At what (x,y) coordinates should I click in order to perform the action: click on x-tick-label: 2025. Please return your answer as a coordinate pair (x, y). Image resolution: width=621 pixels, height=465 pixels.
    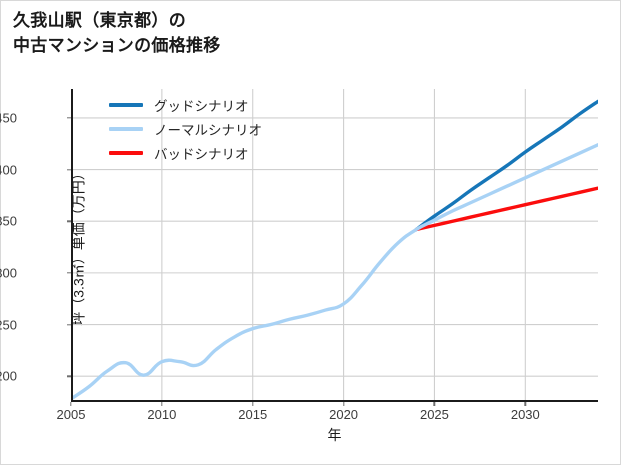
    Looking at the image, I should click on (434, 414).